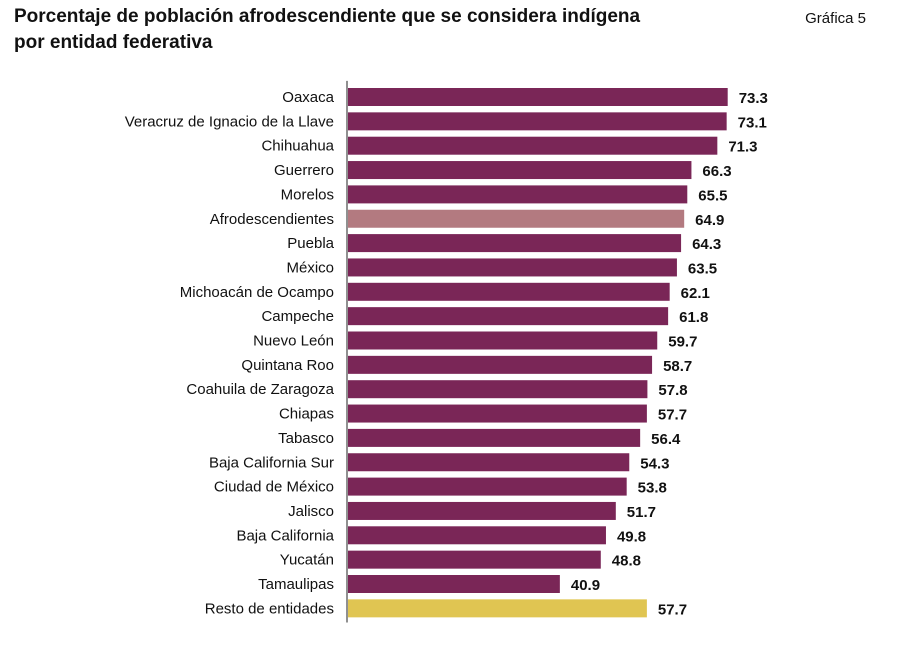  Describe the element at coordinates (306, 414) in the screenshot. I see `category-label: Chiapas` at that location.